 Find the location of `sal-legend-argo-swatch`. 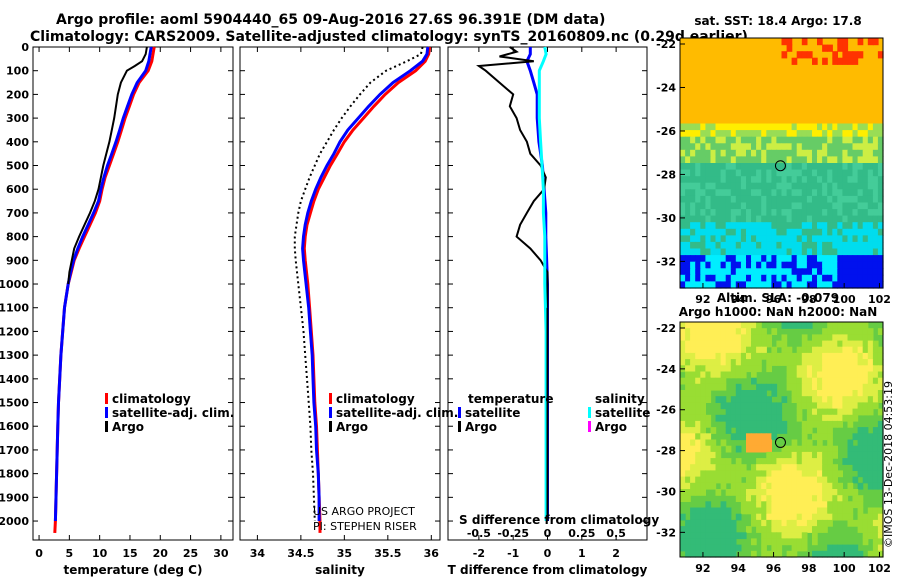

sal-legend-argo-swatch is located at coordinates (330, 426).